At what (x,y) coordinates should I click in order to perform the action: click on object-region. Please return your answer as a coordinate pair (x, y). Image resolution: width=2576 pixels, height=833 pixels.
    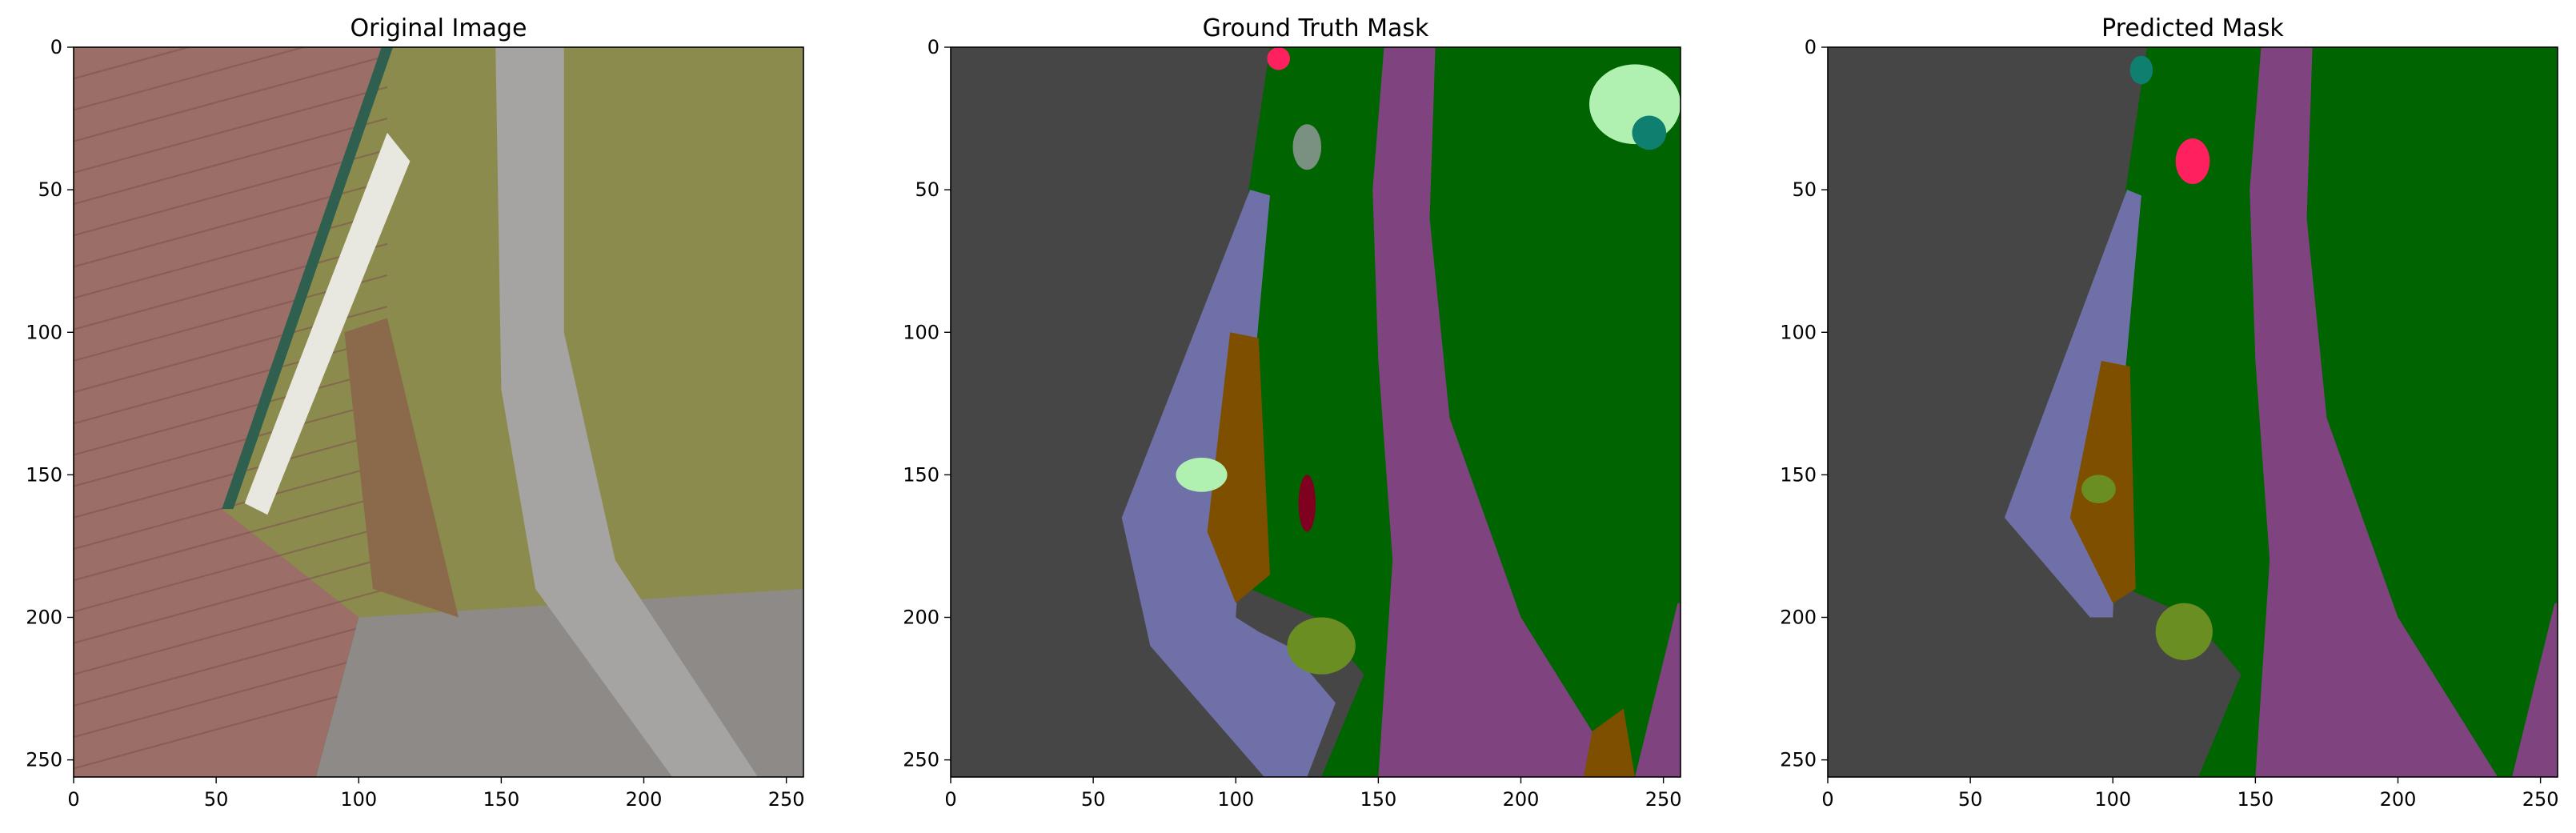
    Looking at the image, I should click on (1307, 147).